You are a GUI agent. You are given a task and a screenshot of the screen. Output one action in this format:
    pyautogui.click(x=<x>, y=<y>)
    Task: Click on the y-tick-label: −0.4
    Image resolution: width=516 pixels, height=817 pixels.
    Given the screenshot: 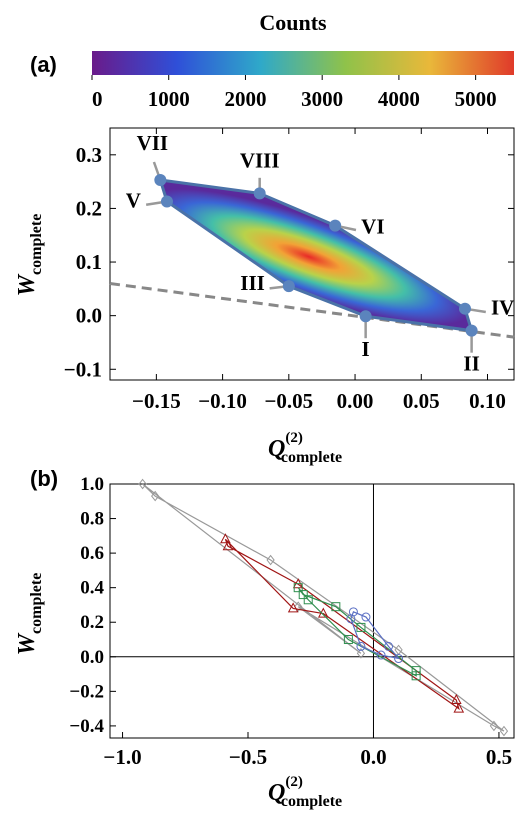 What is the action you would take?
    pyautogui.click(x=86, y=726)
    